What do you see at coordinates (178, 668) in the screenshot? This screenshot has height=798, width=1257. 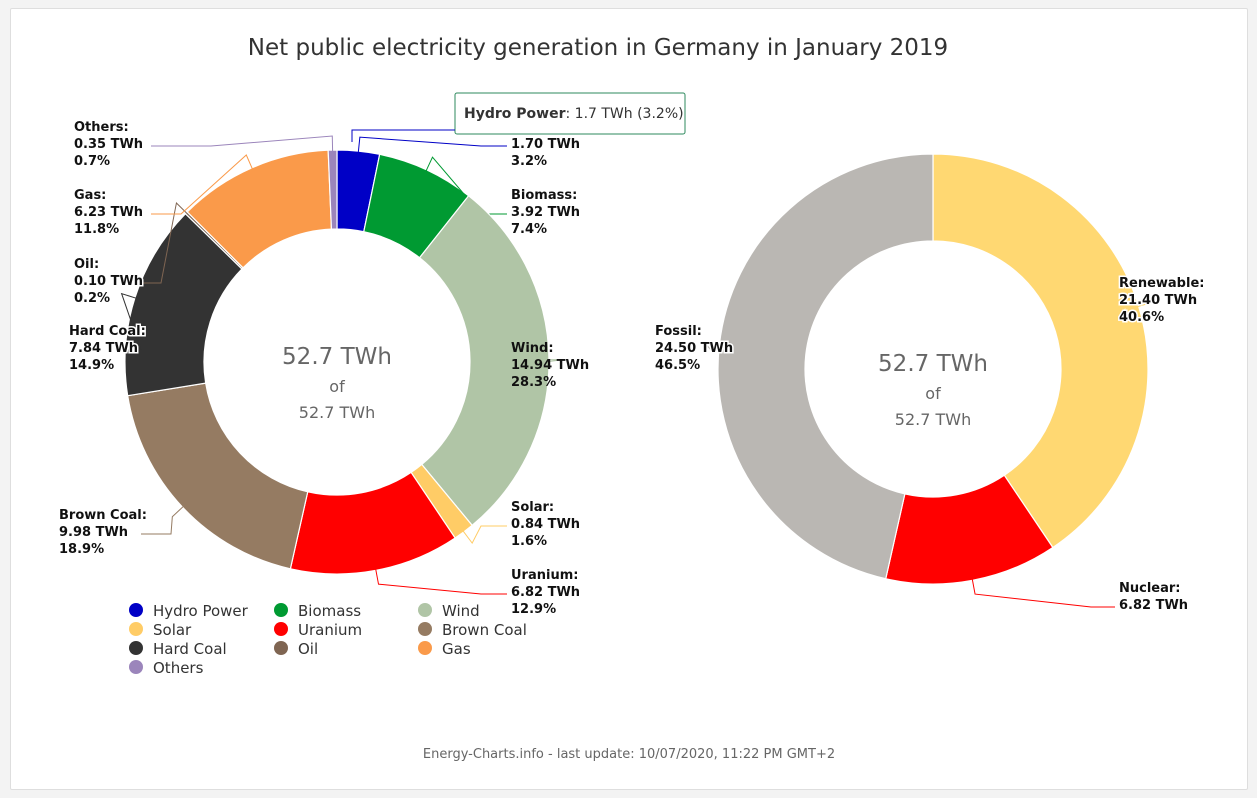 I see `legend-label-others: Others` at bounding box center [178, 668].